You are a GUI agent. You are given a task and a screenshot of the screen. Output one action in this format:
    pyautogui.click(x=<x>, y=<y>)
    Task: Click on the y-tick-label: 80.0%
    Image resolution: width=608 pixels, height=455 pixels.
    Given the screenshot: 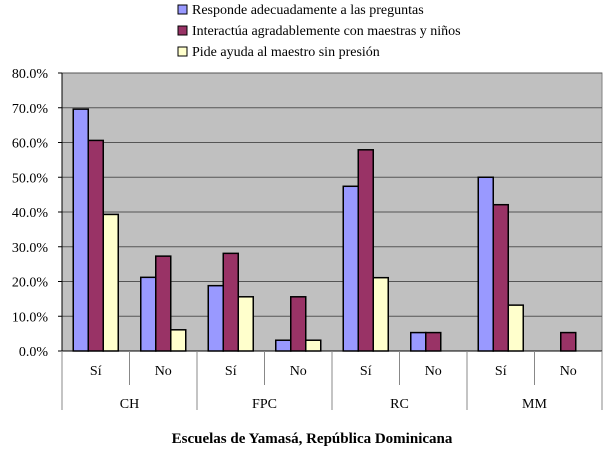 What is the action you would take?
    pyautogui.click(x=30, y=74)
    